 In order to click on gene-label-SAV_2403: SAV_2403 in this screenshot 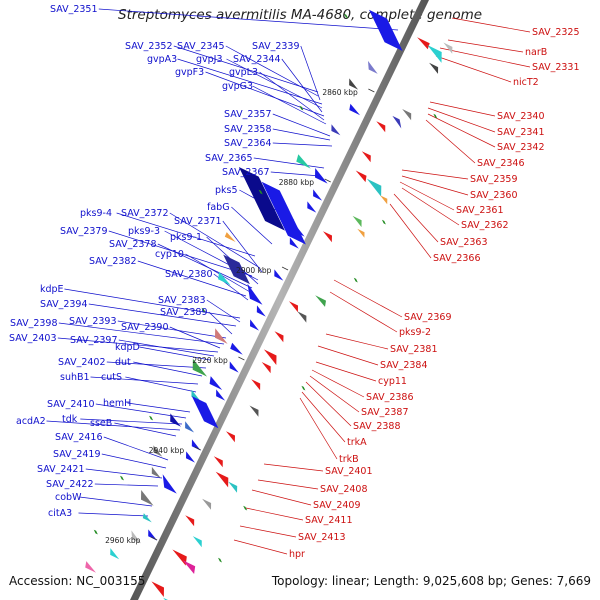, I will do `click(33, 338)`.